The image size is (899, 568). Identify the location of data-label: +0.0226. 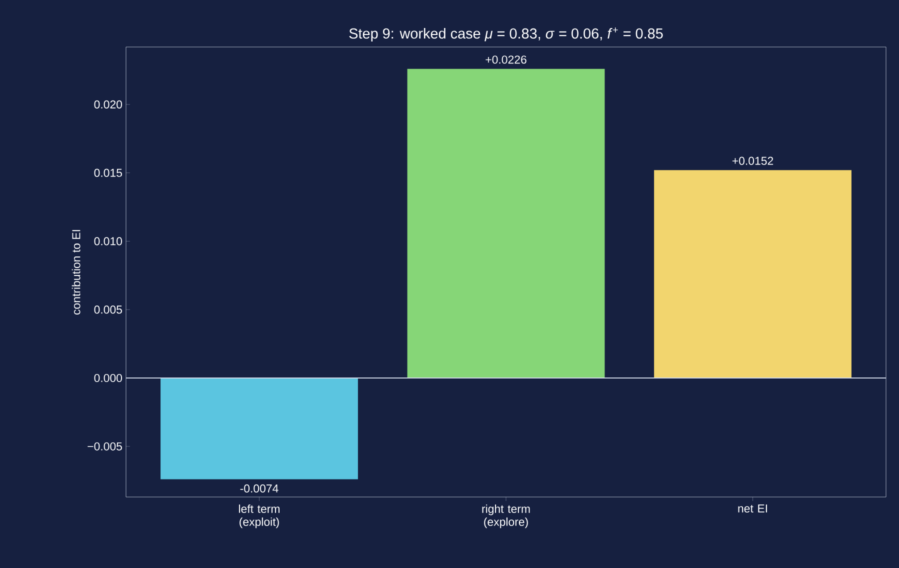
(506, 60).